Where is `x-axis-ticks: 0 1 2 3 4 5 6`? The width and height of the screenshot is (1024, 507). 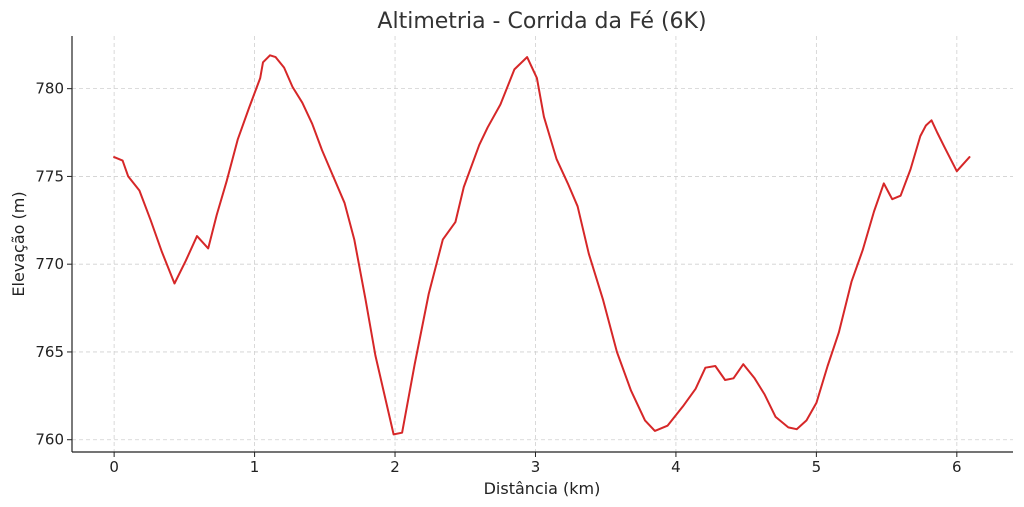
x-axis-ticks: 0 1 2 3 4 5 6 is located at coordinates (535, 464).